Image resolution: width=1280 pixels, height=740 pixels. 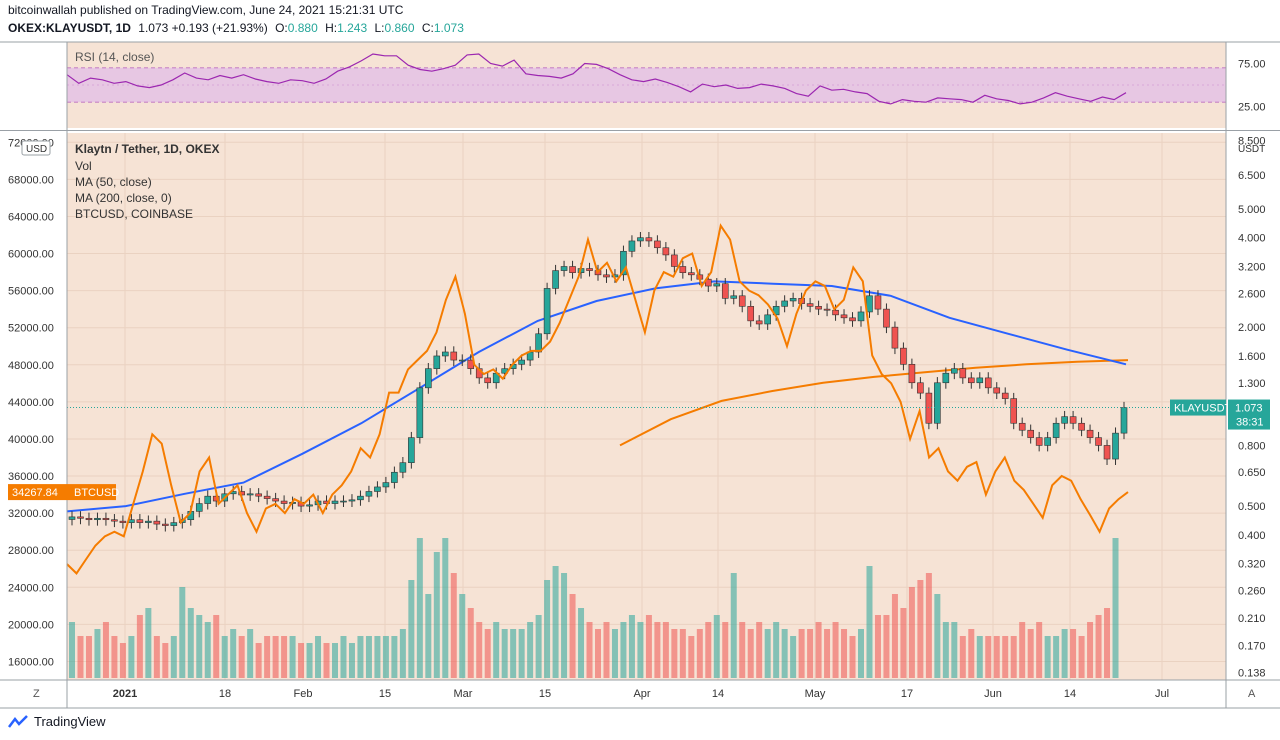 I want to click on currency-right: USDT, so click(x=1251, y=149).